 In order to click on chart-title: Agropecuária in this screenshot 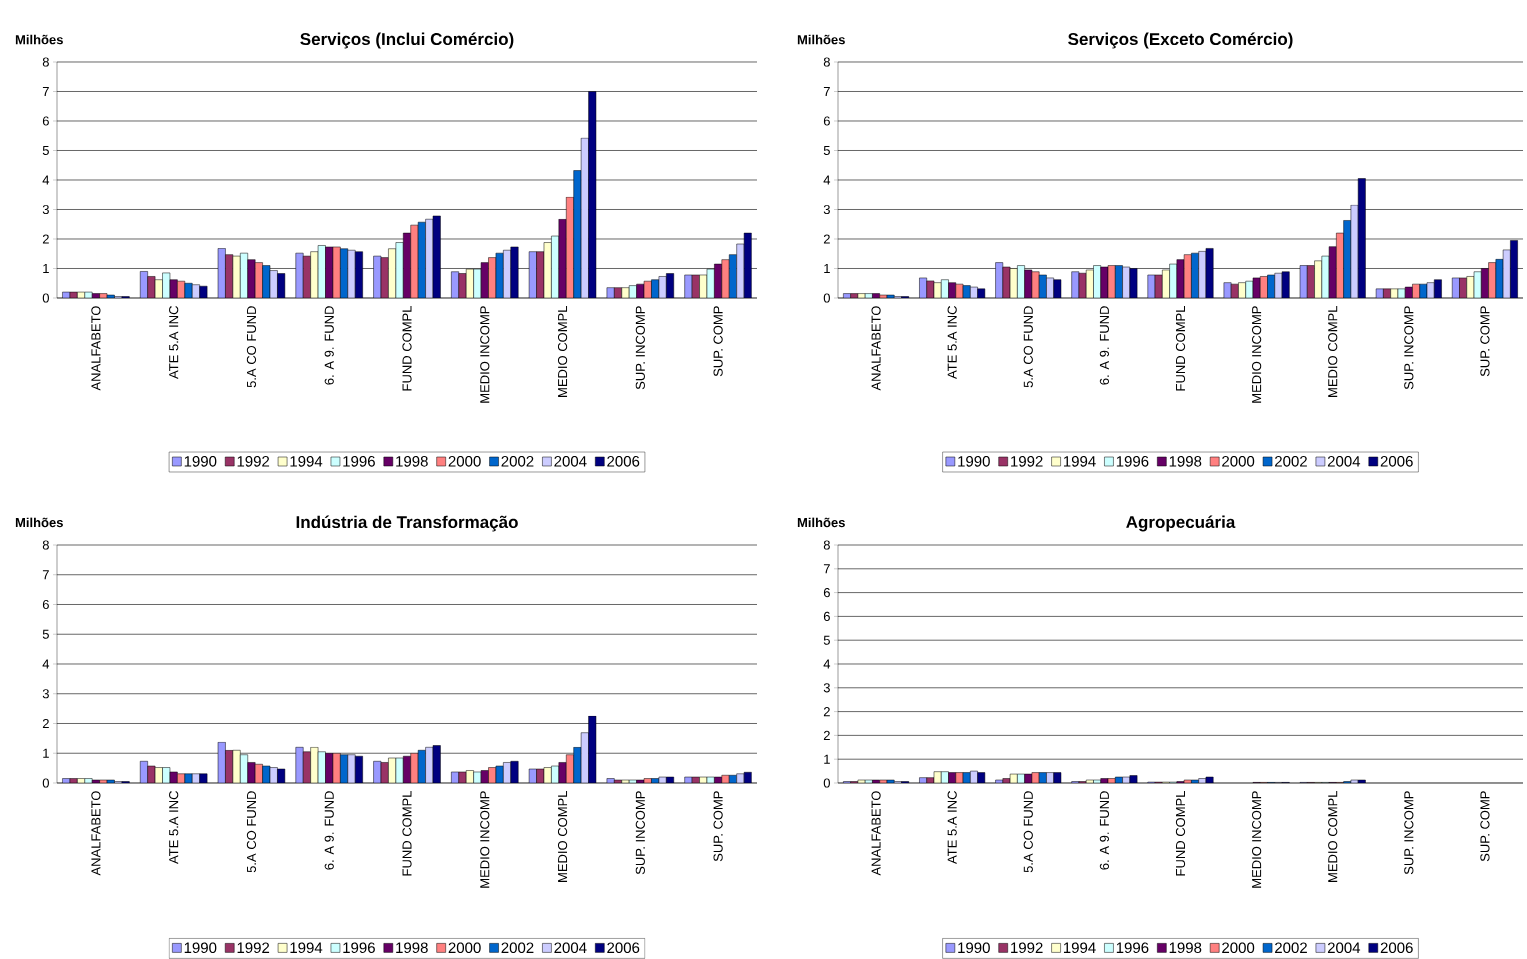, I will do `click(1181, 523)`.